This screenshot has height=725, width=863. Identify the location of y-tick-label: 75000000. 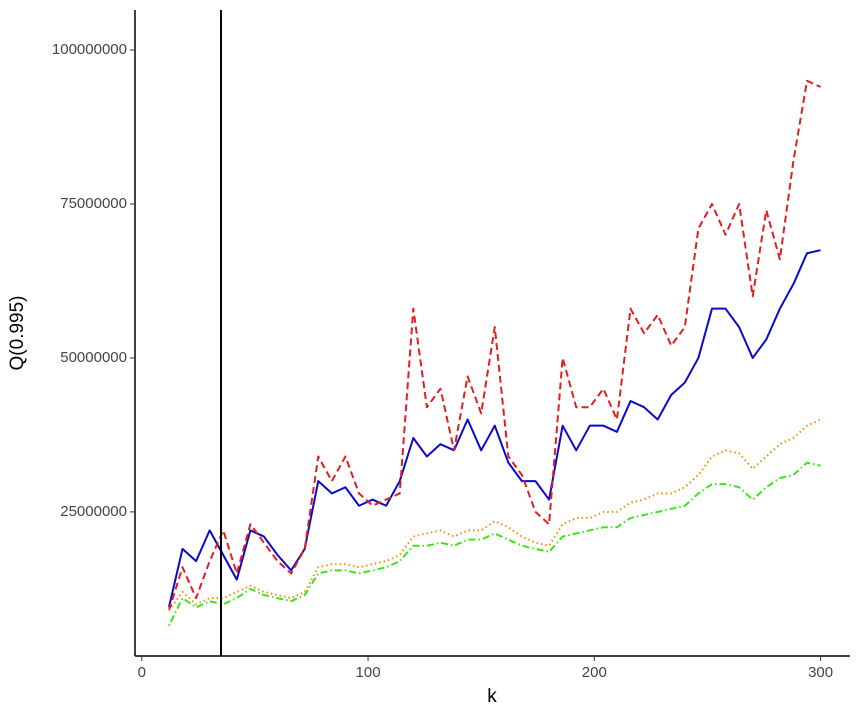
(93, 203).